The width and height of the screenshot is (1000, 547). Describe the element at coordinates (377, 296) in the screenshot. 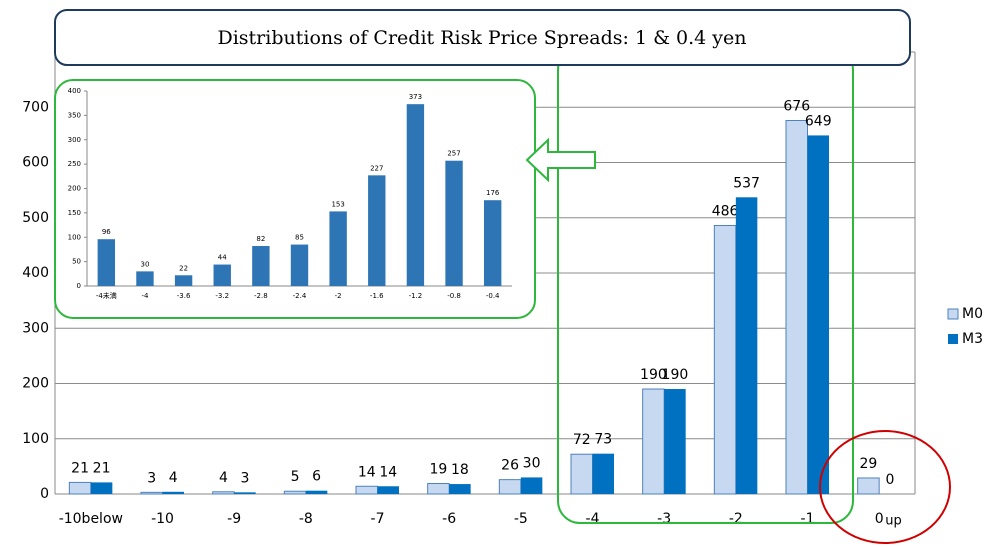

I see `x-tick-label: -1.6` at that location.